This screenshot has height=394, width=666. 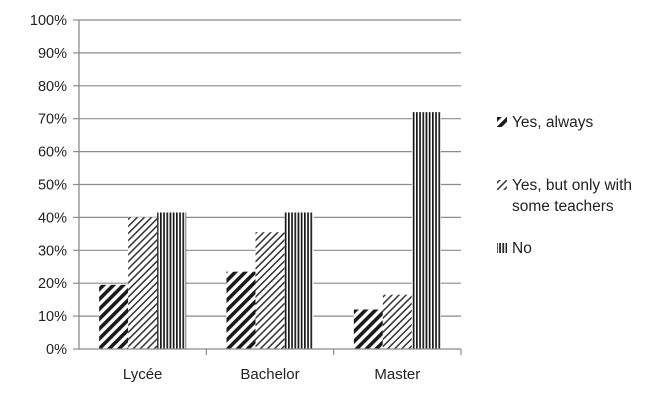 I want to click on legend-swatch-diag-thin, so click(x=502, y=185).